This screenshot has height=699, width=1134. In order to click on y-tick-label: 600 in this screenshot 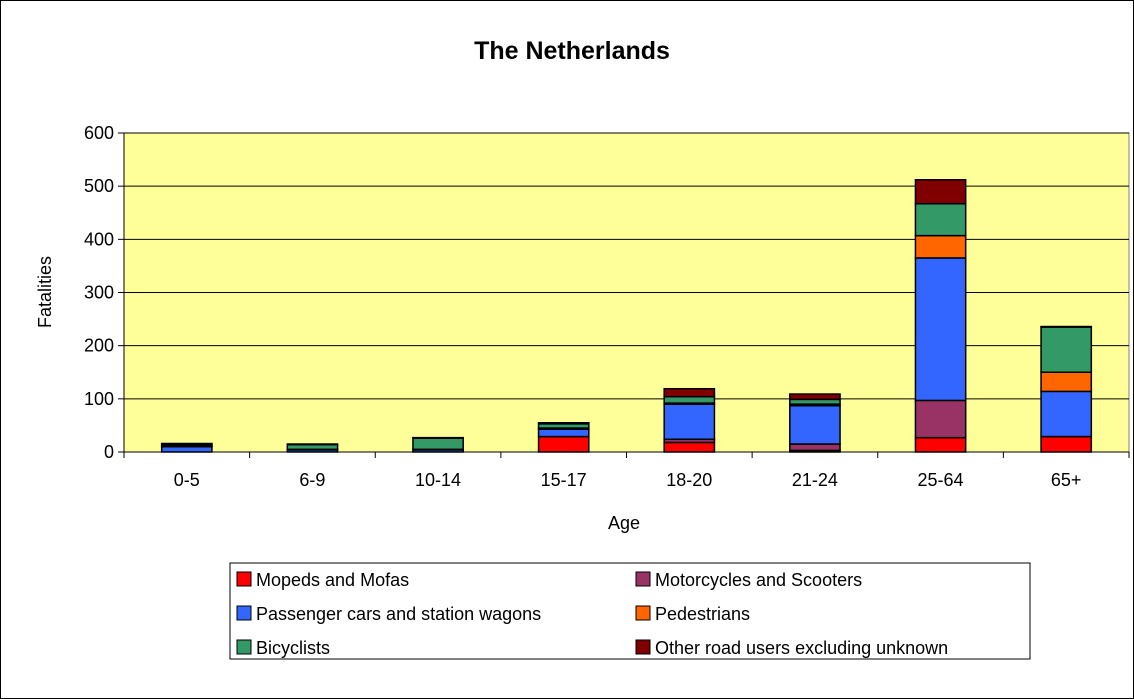, I will do `click(99, 133)`.